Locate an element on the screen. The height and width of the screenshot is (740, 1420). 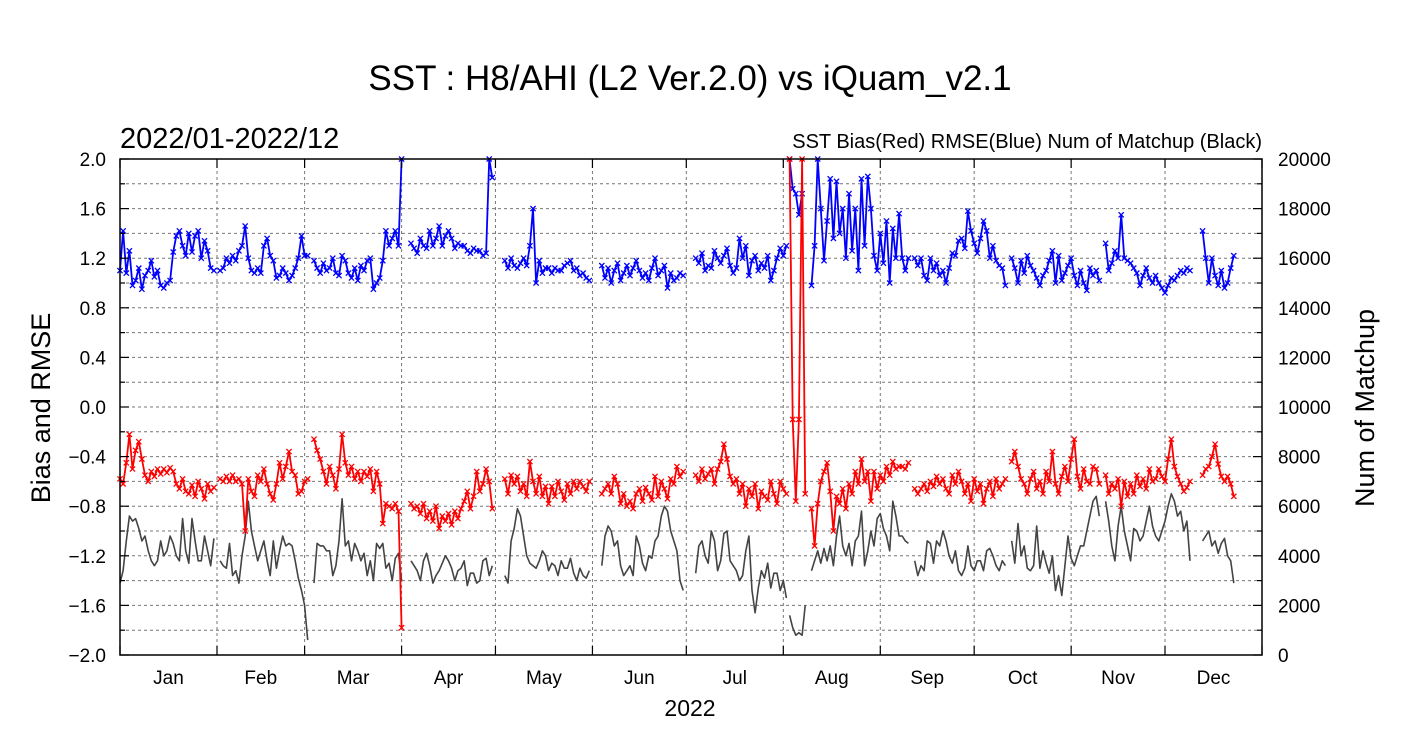
bias-line is located at coordinates (797, 330).